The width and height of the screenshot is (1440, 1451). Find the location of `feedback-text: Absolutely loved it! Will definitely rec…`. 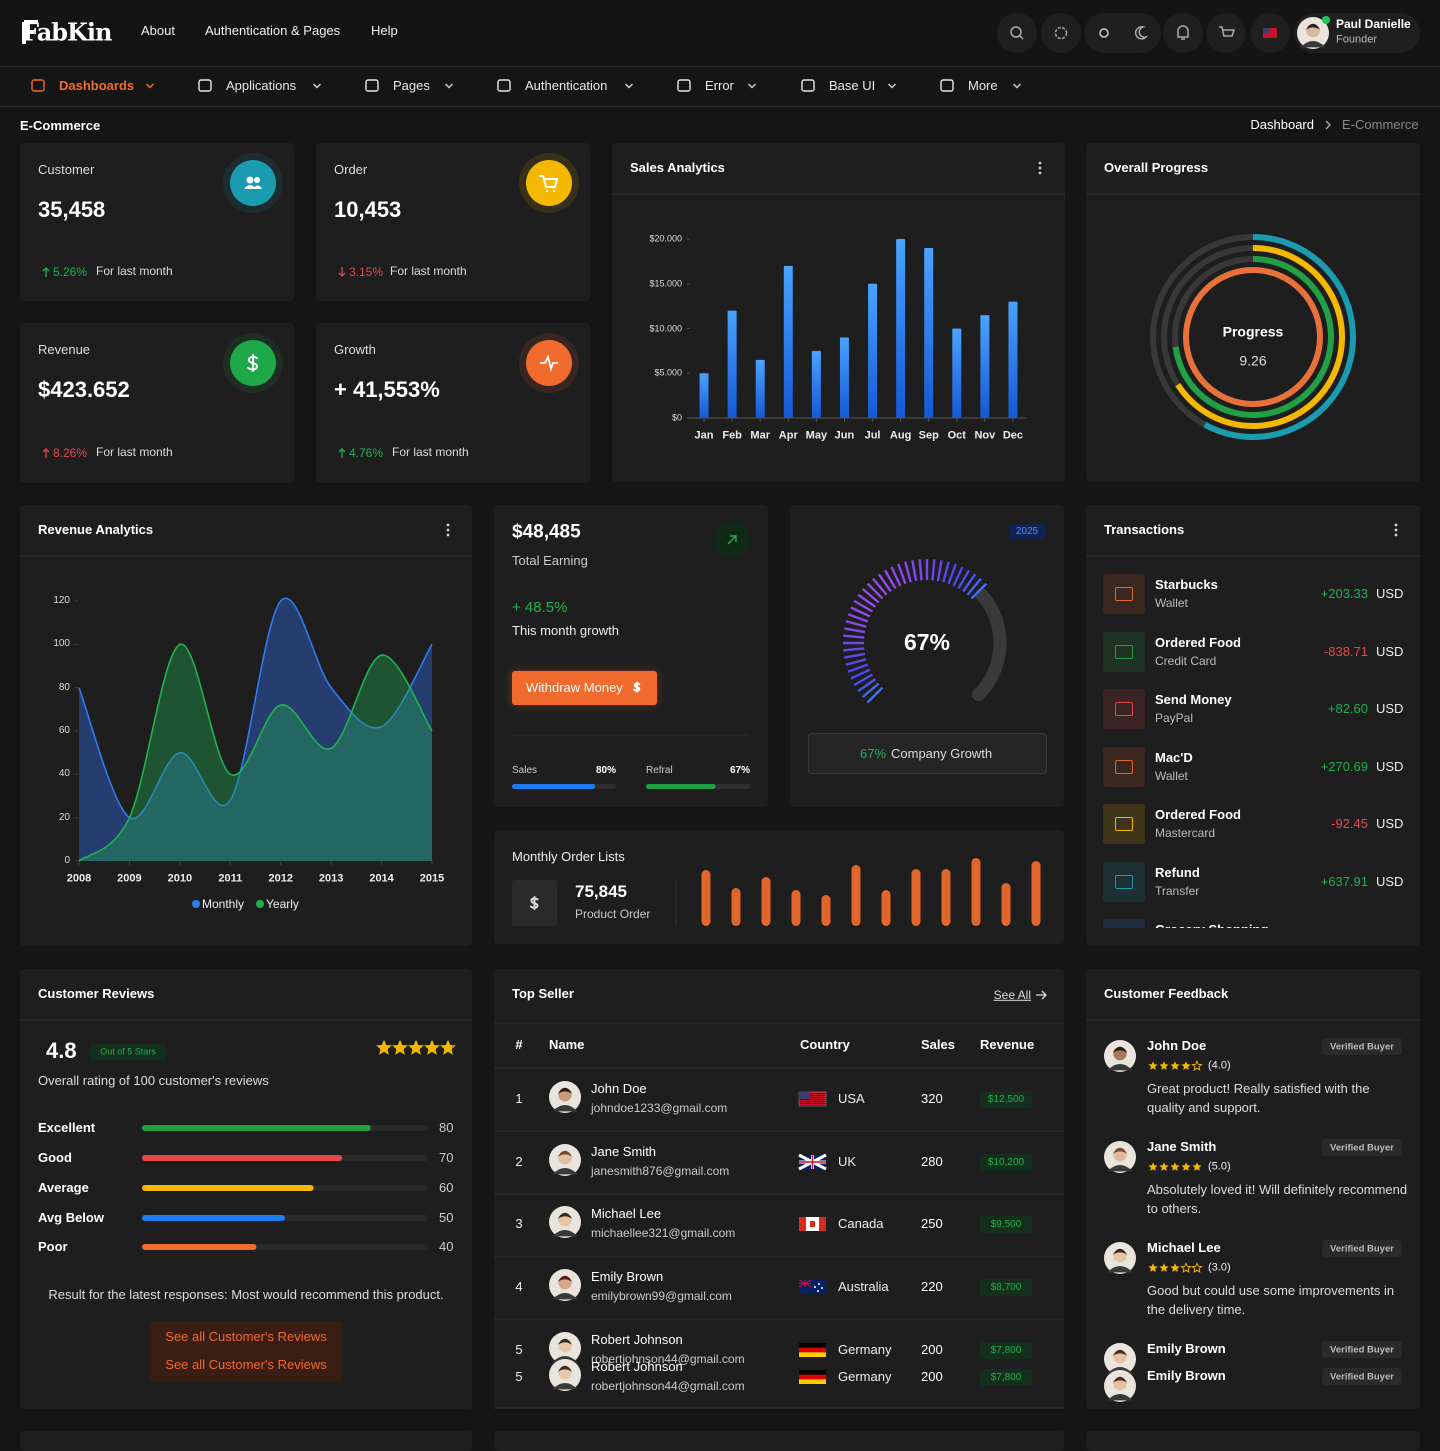

feedback-text: Absolutely loved it! Will definitely rec… is located at coordinates (1277, 1199).